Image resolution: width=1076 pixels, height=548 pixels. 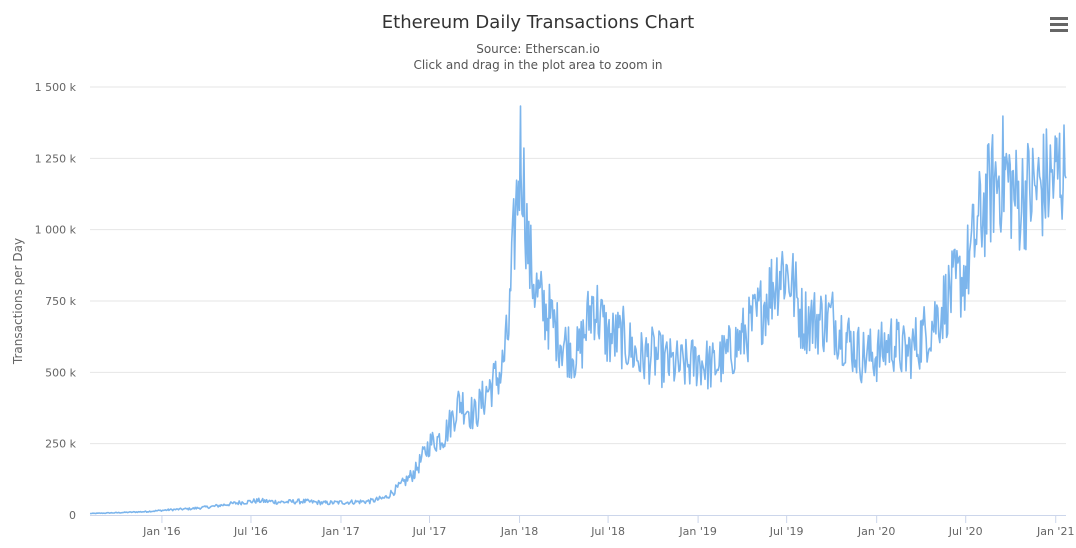 I want to click on x-tick-label: Jul '18, so click(x=607, y=531).